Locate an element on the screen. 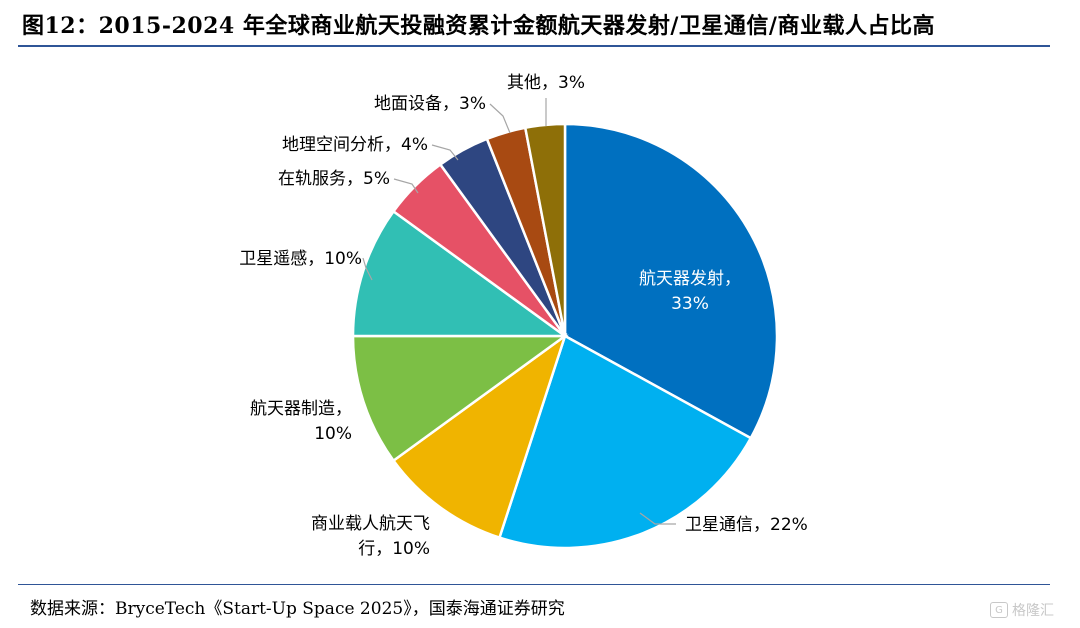 This screenshot has height=628, width=1080. slice-label-3: 航天器制造， 10% is located at coordinates (301, 421).